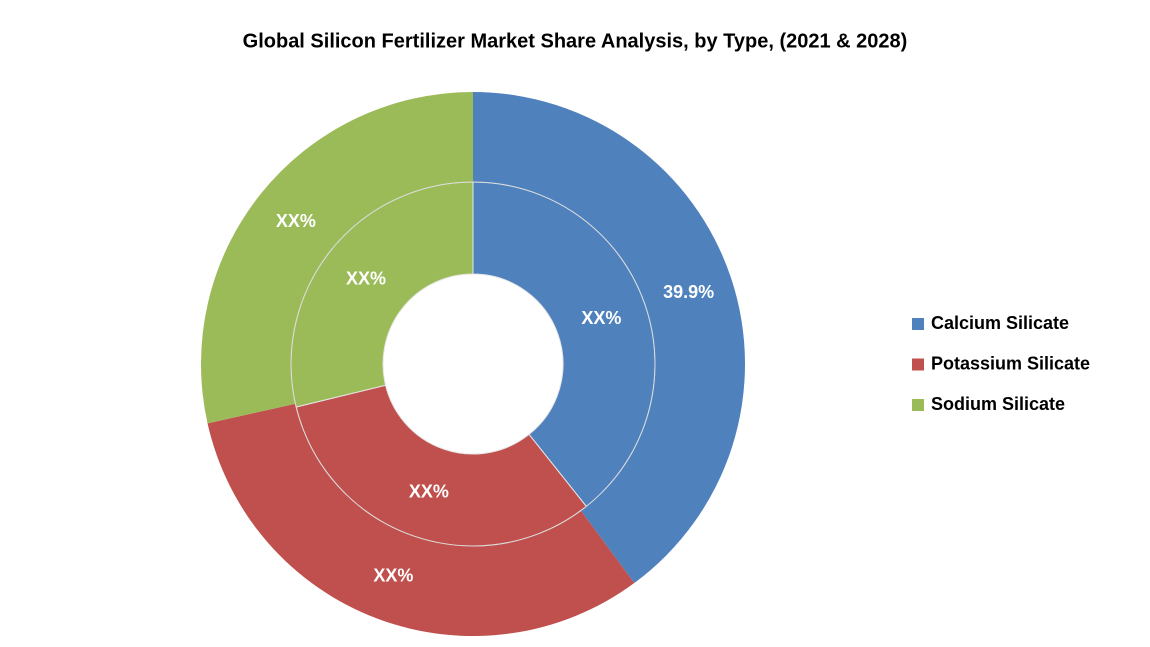  What do you see at coordinates (998, 404) in the screenshot?
I see `legend-label: Sodium Silicate` at bounding box center [998, 404].